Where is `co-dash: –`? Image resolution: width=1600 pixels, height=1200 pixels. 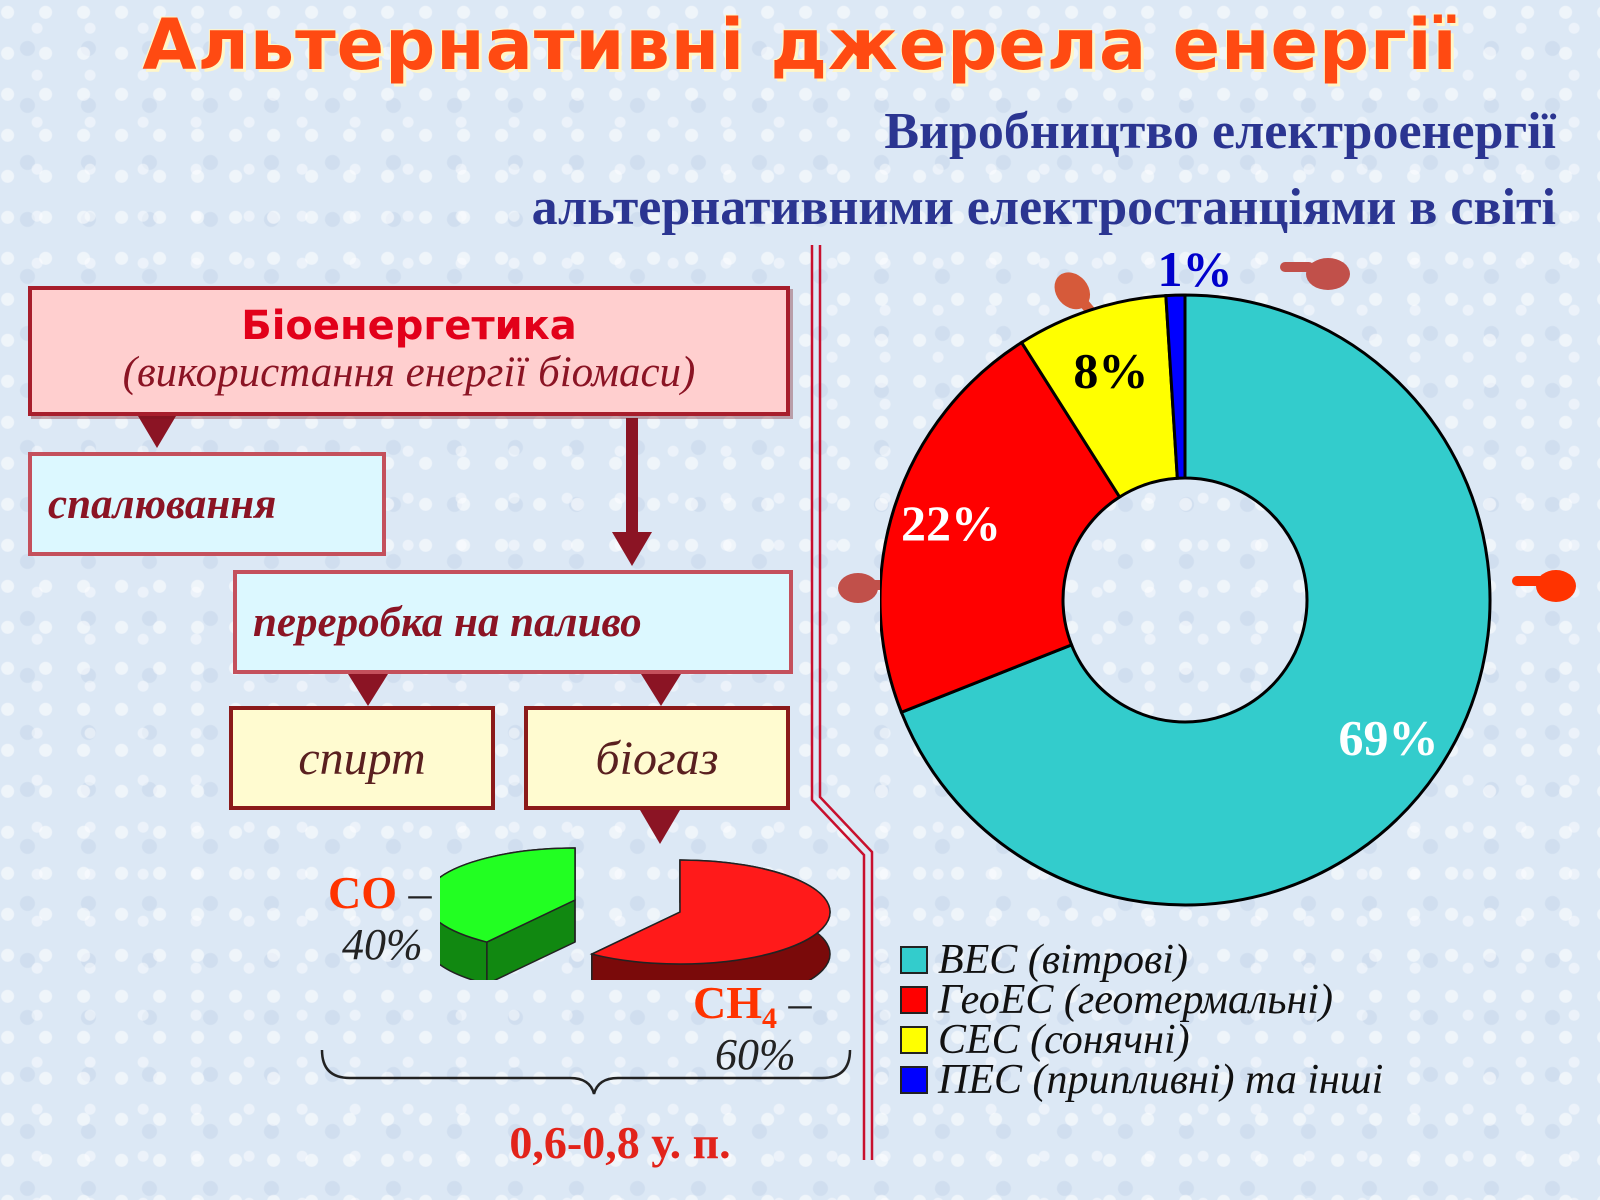 co-dash: – is located at coordinates (420, 892).